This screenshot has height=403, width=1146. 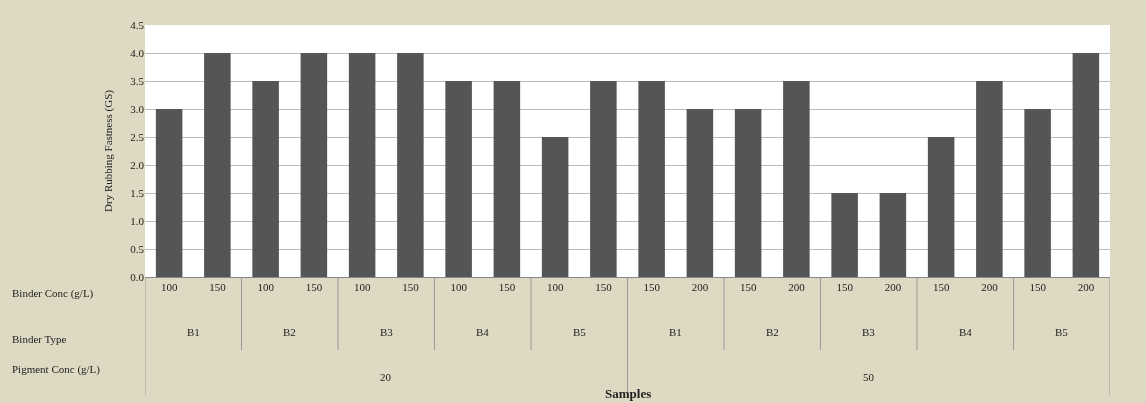 I want to click on y-tick-label: 2.5, so click(x=137, y=136).